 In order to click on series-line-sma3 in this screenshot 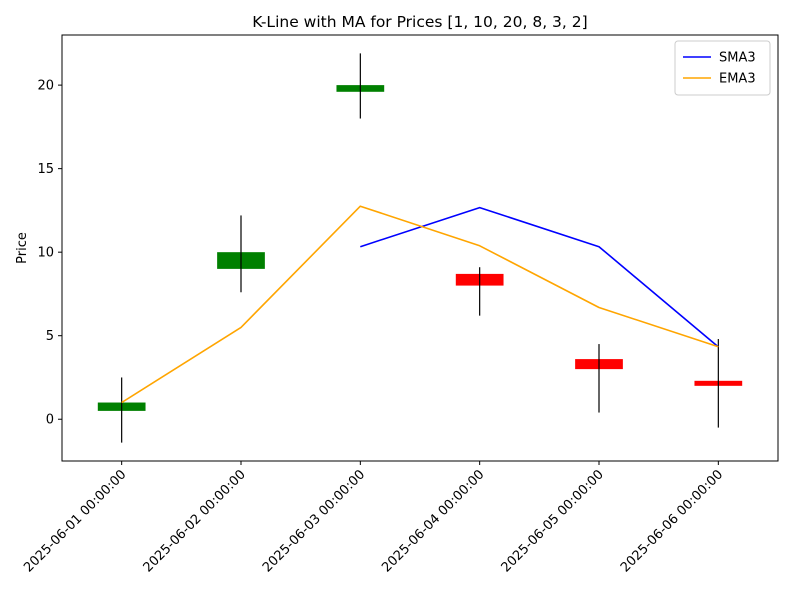, I will do `click(539, 277)`.